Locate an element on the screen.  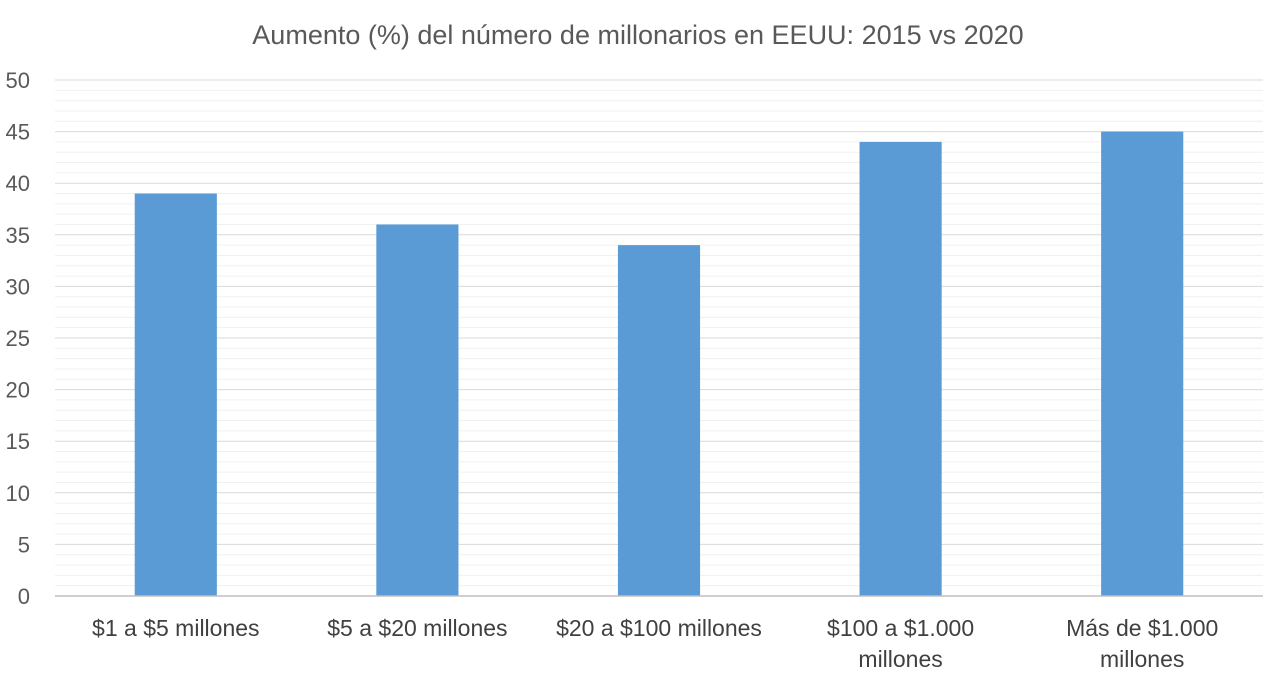
y-tick-label: 40 is located at coordinates (18, 183).